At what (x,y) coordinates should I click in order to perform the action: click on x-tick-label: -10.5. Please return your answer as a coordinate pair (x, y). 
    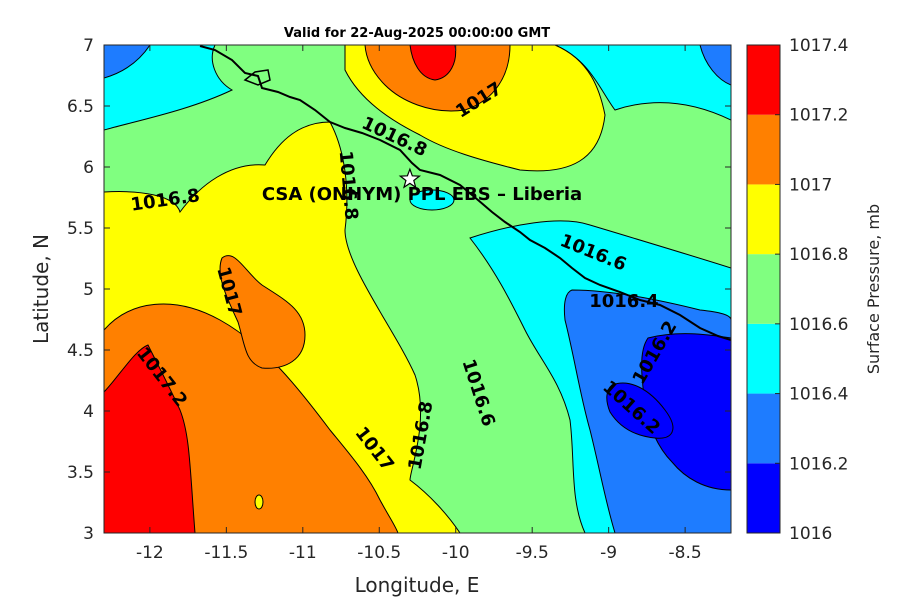
    Looking at the image, I should click on (379, 553).